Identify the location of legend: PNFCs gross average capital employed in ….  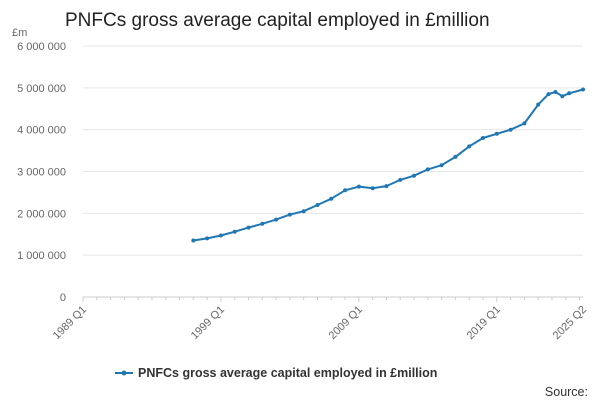
(276, 373).